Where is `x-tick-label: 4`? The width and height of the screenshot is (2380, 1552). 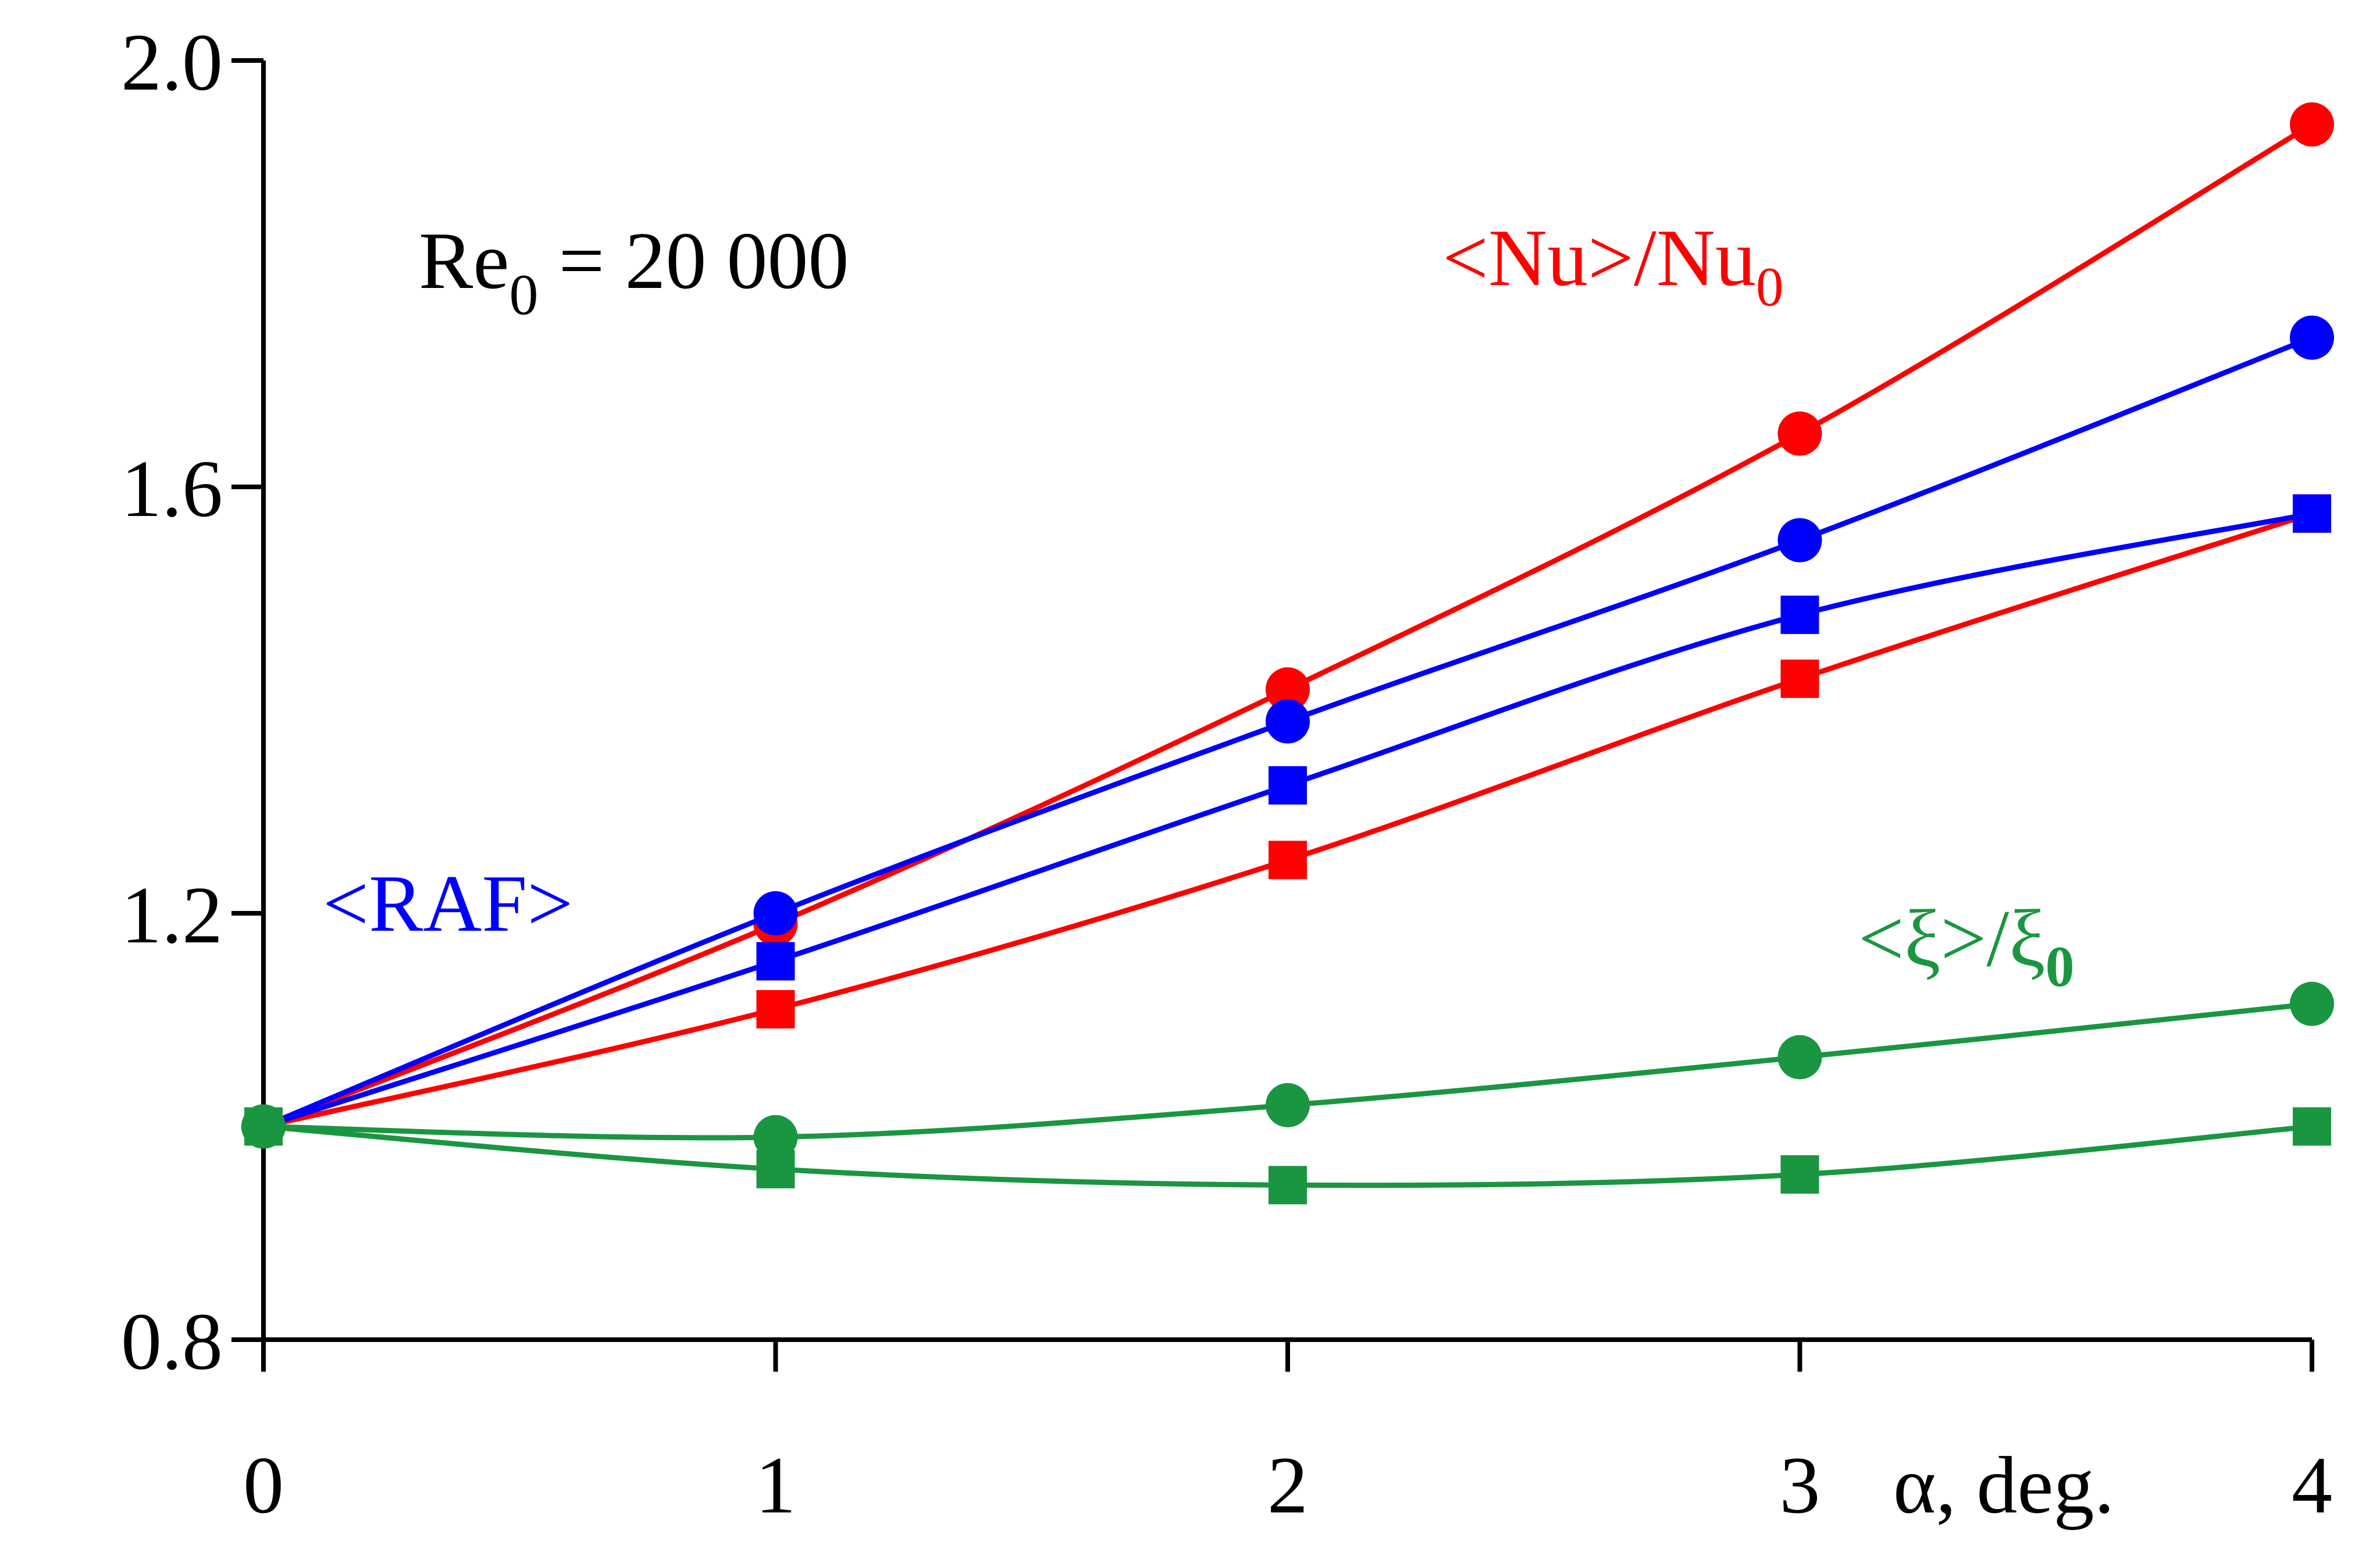 x-tick-label: 4 is located at coordinates (2312, 1485).